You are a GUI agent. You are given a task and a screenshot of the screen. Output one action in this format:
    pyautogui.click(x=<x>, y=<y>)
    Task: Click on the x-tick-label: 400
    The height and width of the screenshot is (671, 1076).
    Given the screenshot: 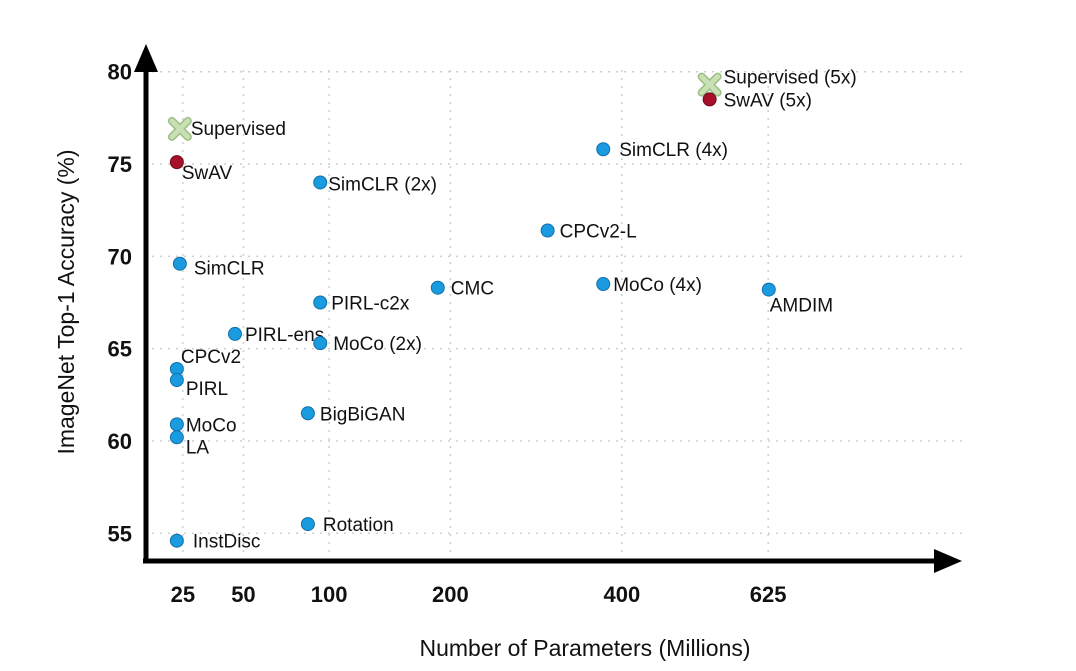 What is the action you would take?
    pyautogui.click(x=621, y=594)
    